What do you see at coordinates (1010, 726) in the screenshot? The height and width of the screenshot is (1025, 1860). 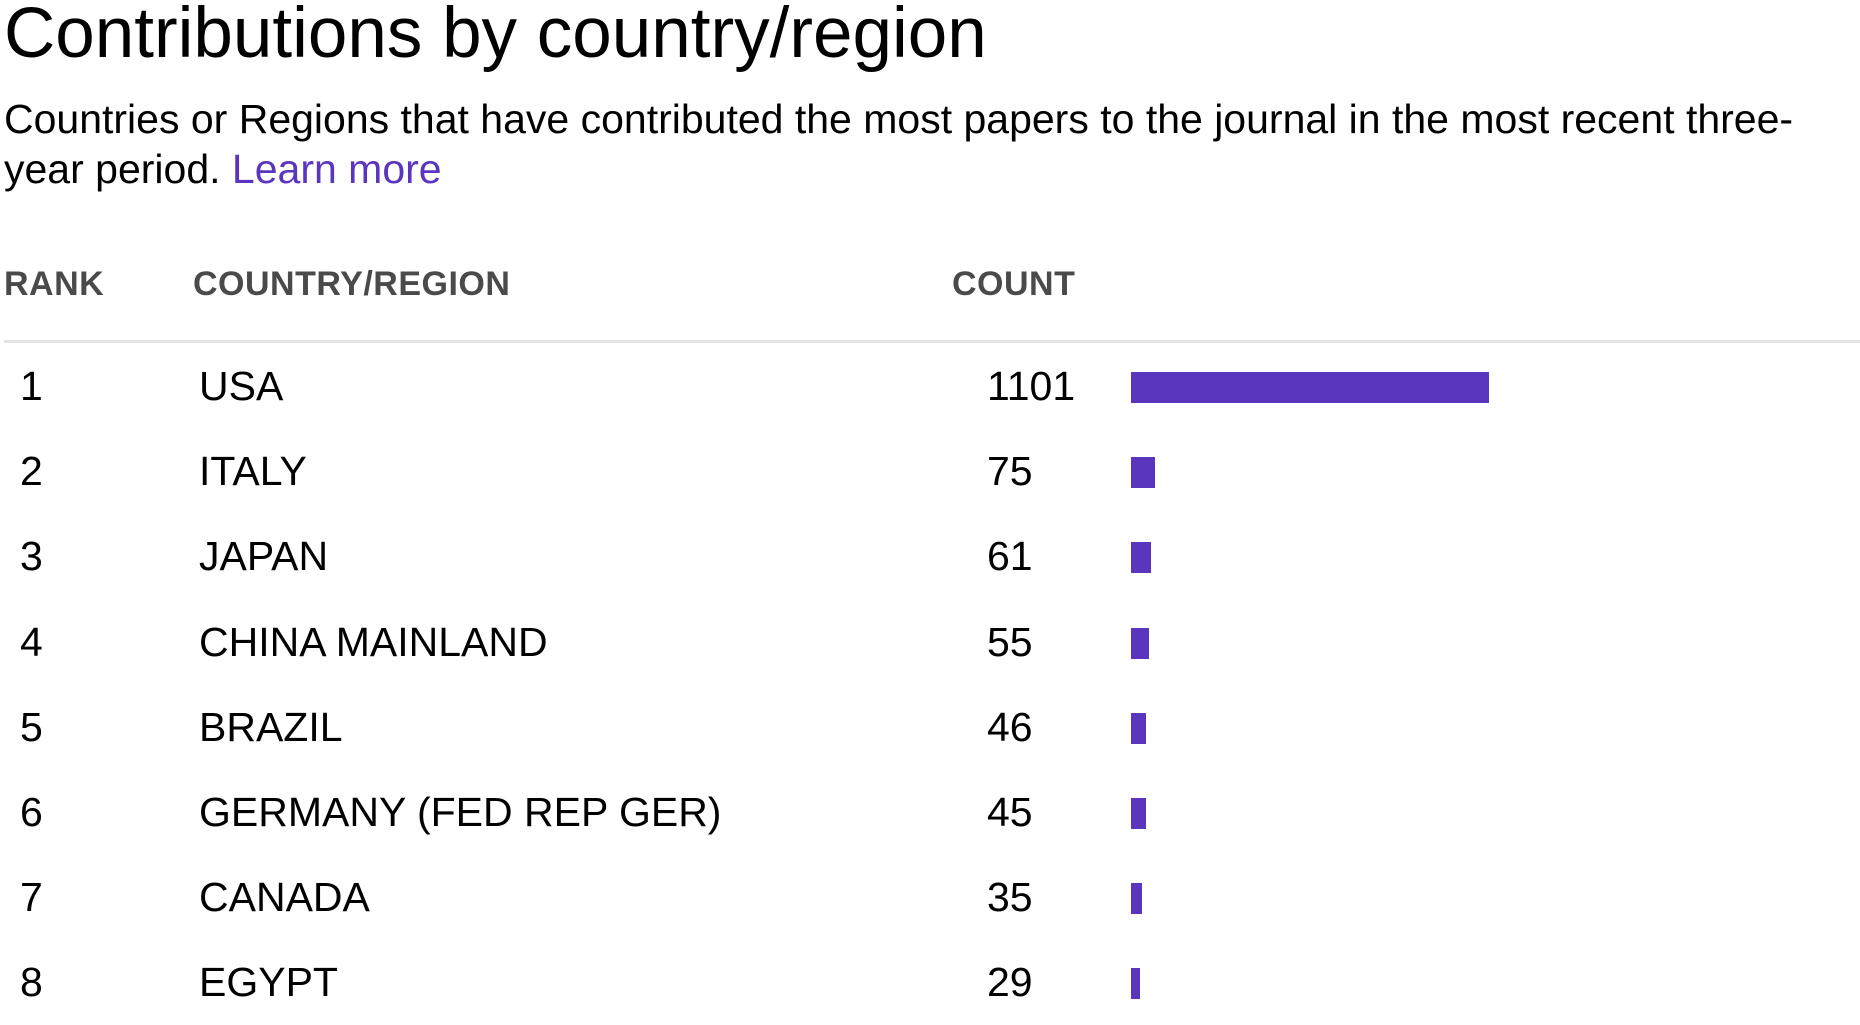 I see `count-cell: 46` at bounding box center [1010, 726].